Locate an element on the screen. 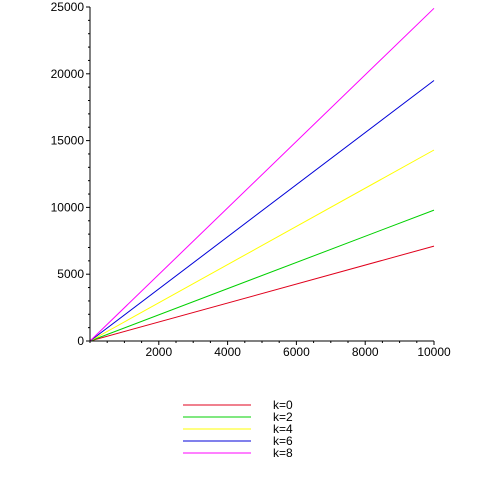 This screenshot has height=483, width=483. x-tick-label: 10000 is located at coordinates (434, 352).